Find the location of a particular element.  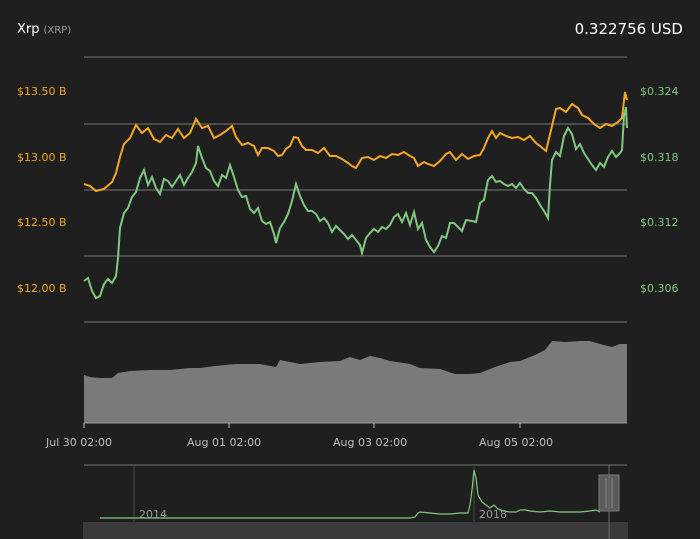

navigator-scrollbar-track is located at coordinates (355, 530).